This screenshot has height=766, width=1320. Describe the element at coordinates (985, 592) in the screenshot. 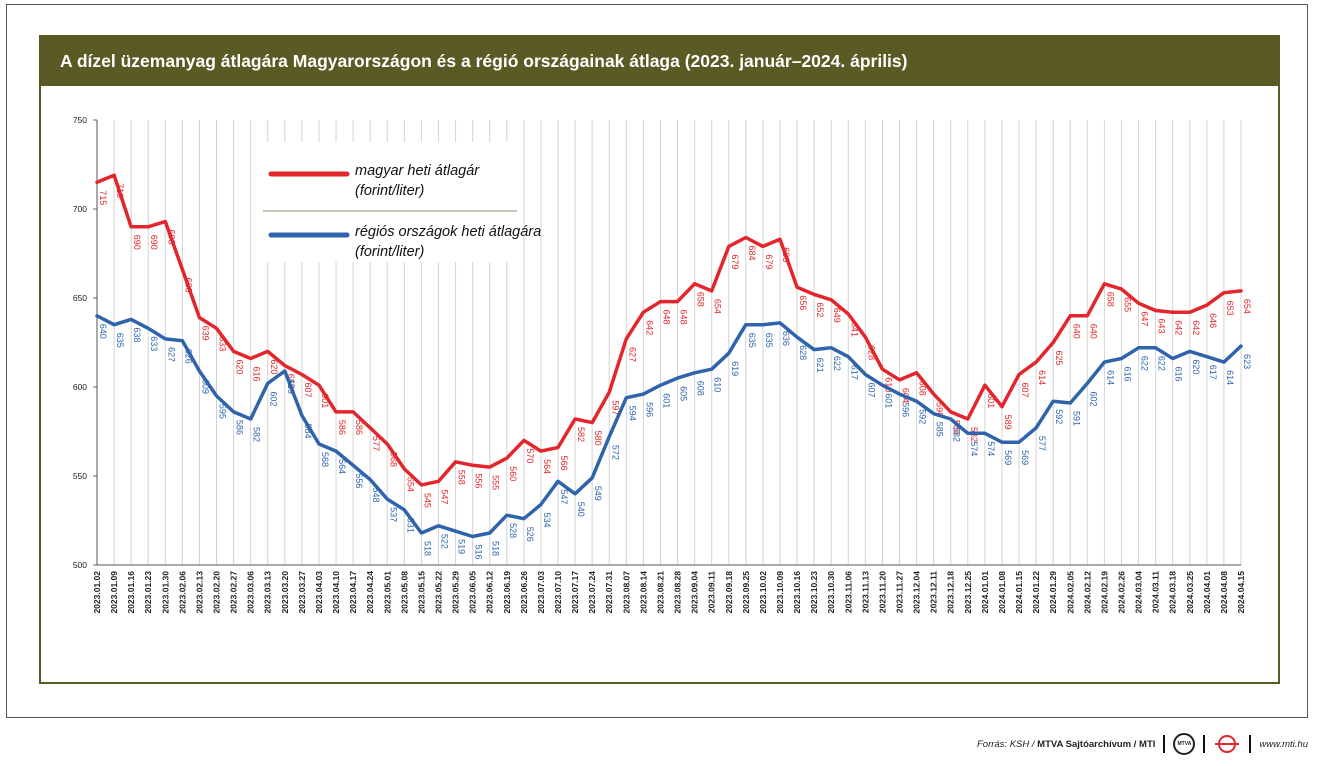

I see `x-tick-label: 2024.01.01` at that location.